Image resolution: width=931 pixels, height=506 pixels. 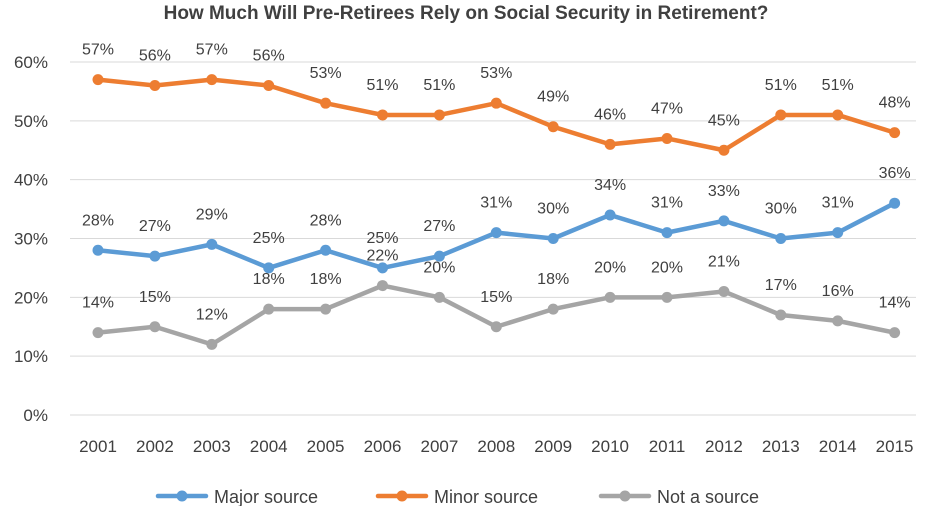 I want to click on data-label: 29%, so click(x=212, y=214).